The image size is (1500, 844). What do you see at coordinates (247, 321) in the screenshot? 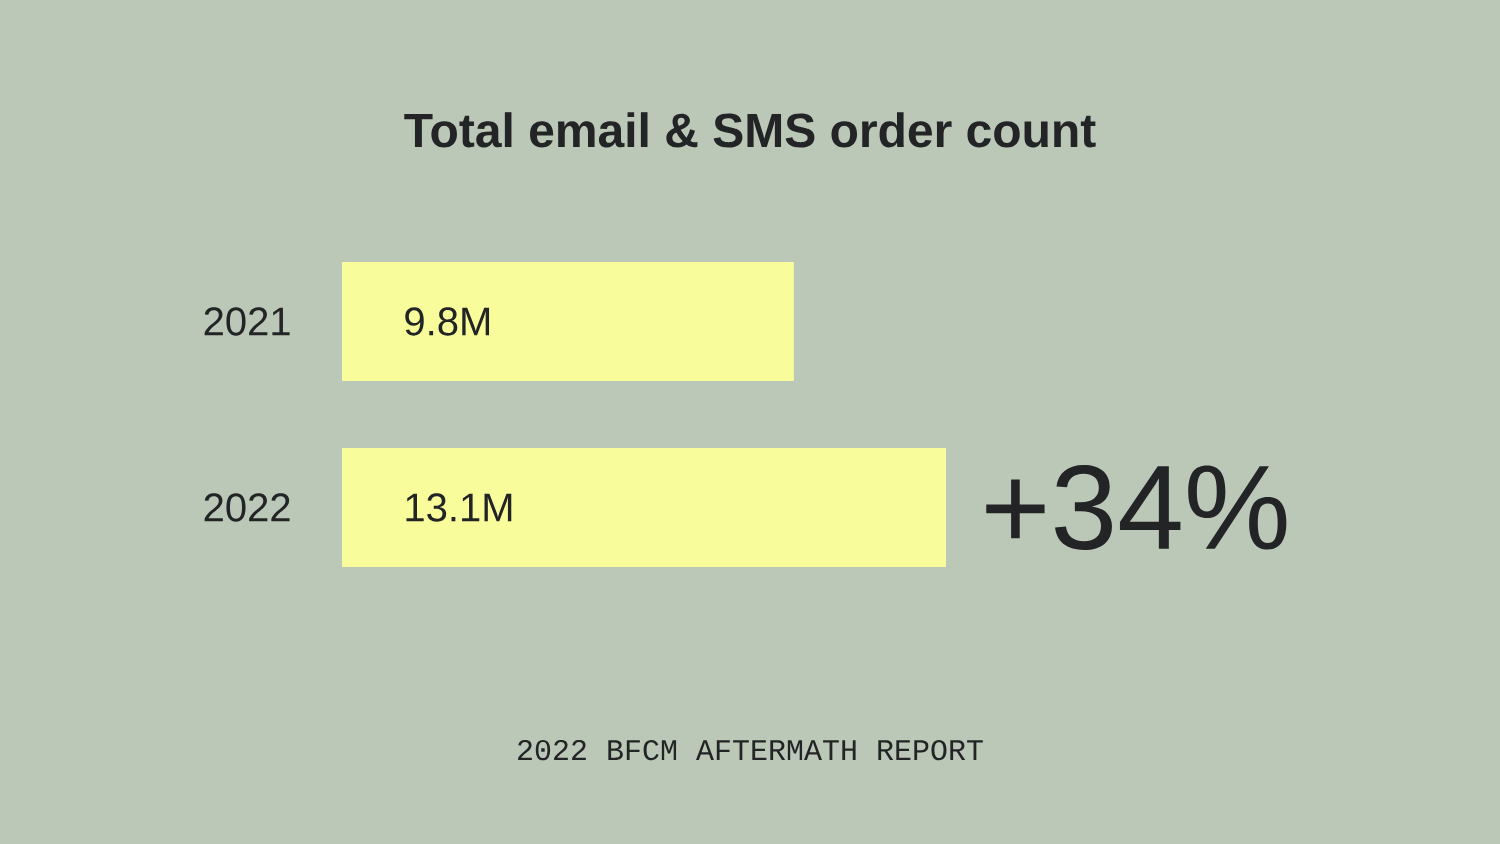
I see `y-tick-label: 2021` at bounding box center [247, 321].